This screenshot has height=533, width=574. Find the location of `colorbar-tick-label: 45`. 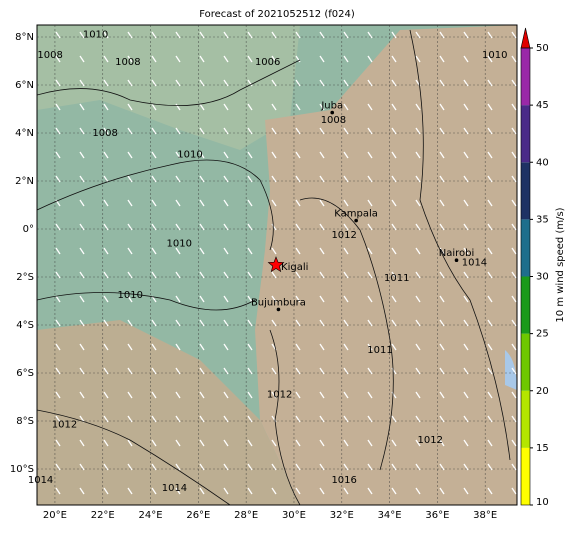

colorbar-tick-label: 45 is located at coordinates (542, 105).